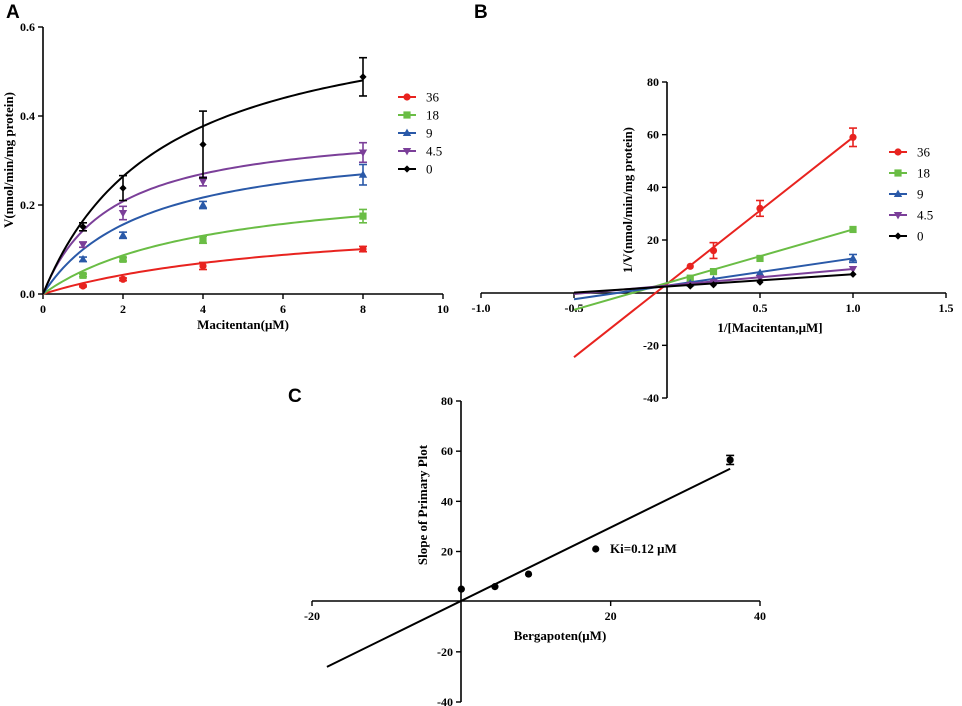 The width and height of the screenshot is (962, 706). What do you see at coordinates (420, 133) in the screenshot?
I see `panel-a-legend: 36 18 9 4.5 0` at bounding box center [420, 133].